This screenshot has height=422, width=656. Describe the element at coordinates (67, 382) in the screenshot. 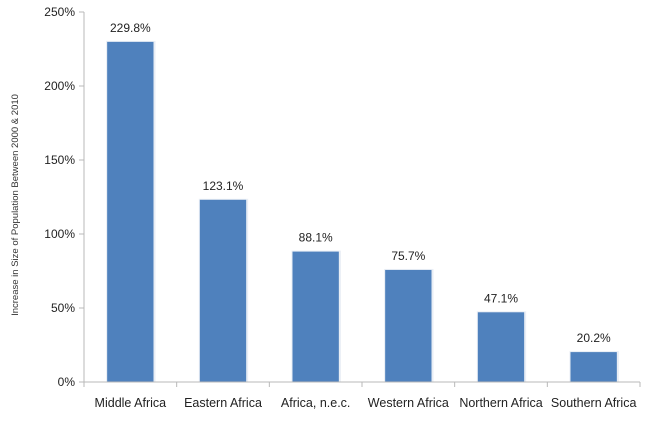

I see `y-tick-label: 0%` at that location.